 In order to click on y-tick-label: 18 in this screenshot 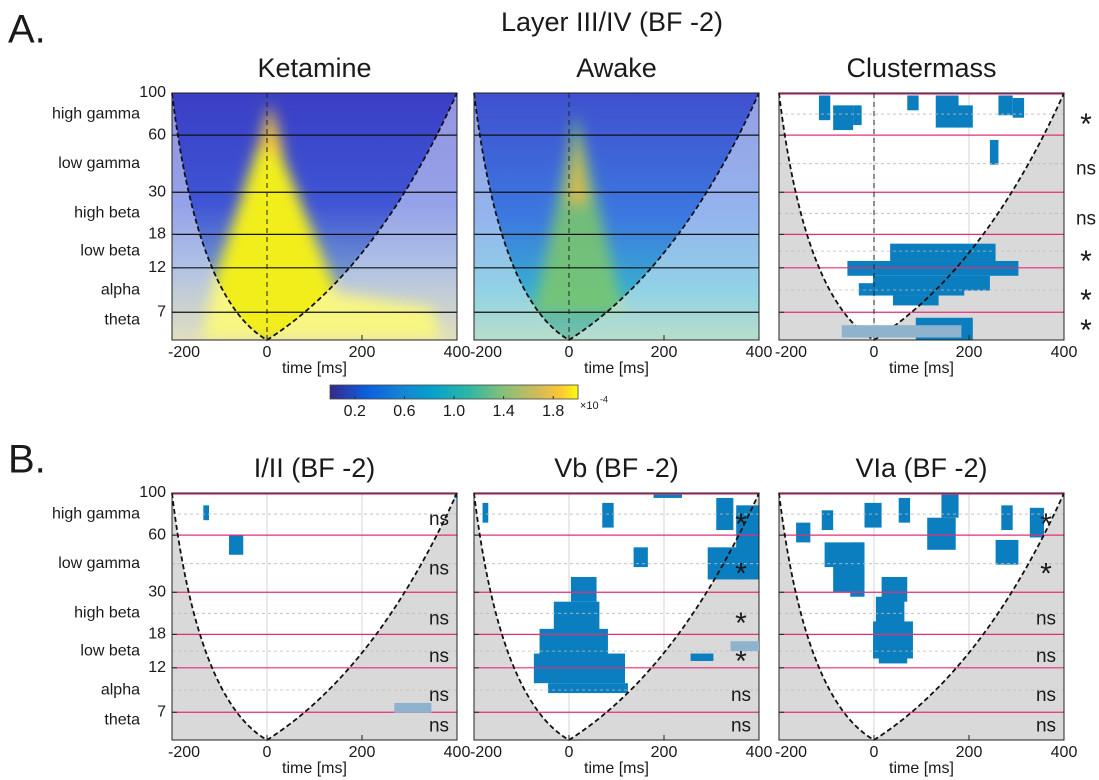, I will do `click(157, 634)`.